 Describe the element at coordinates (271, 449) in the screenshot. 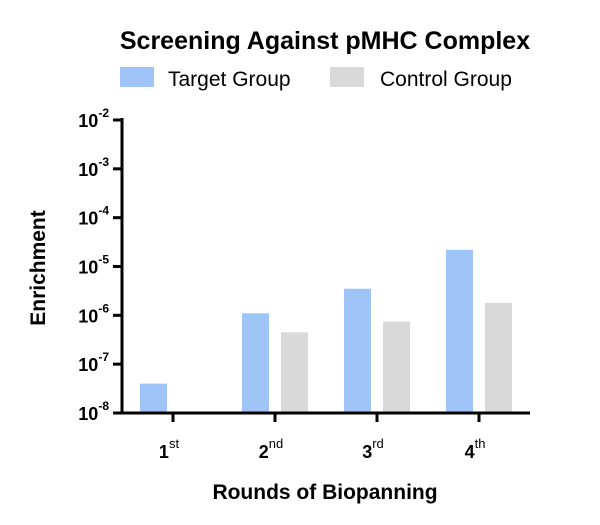

I see `x-tick-label: 2nd` at that location.